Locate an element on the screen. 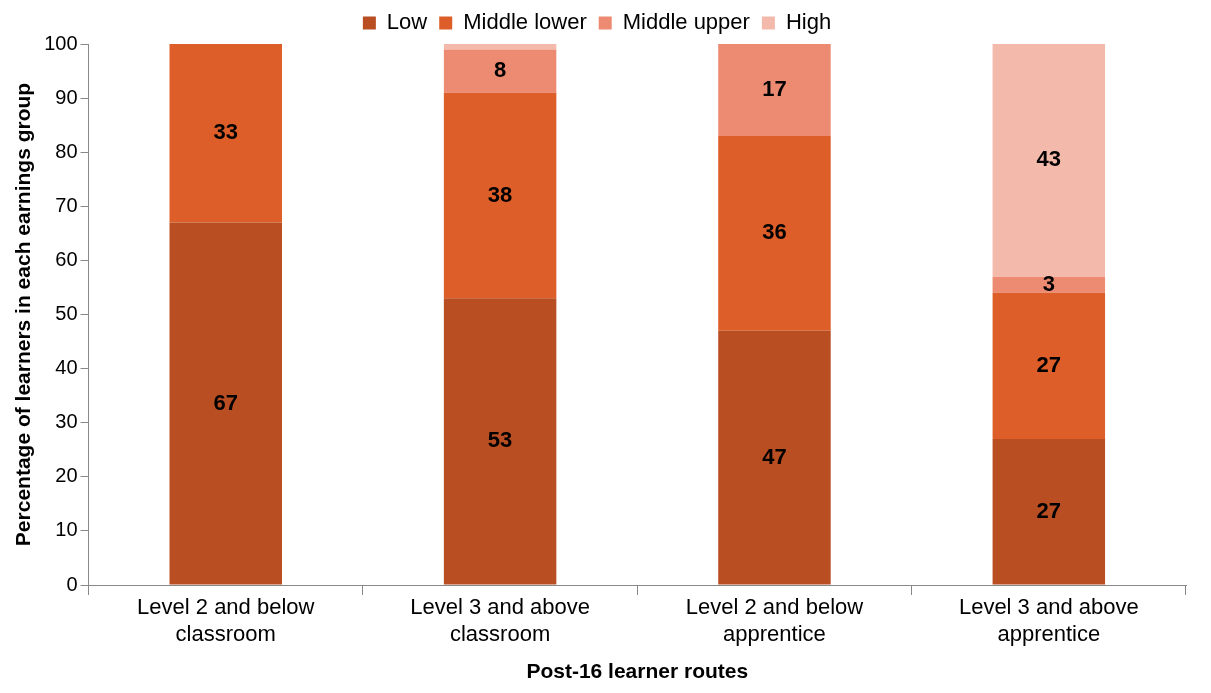 The height and width of the screenshot is (693, 1211). data-label: 43 is located at coordinates (1049, 159).